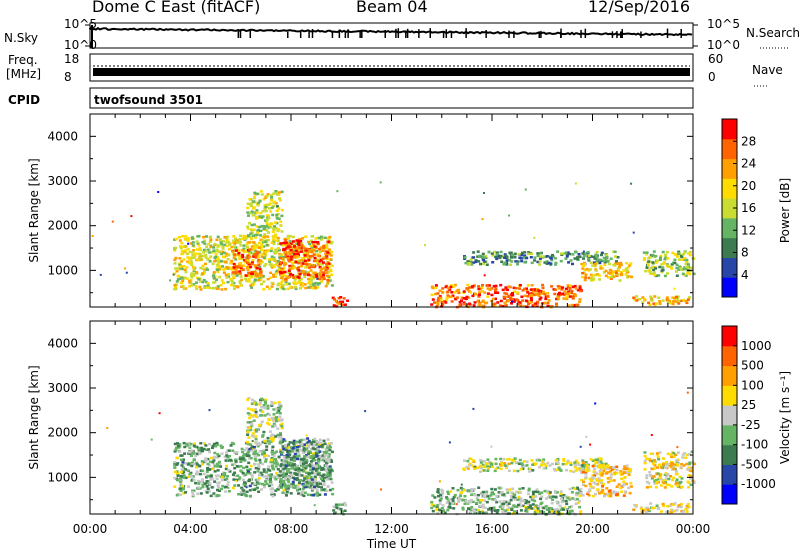 The width and height of the screenshot is (800, 554). What do you see at coordinates (62, 136) in the screenshot?
I see `y-tick-label: 4000` at bounding box center [62, 136].